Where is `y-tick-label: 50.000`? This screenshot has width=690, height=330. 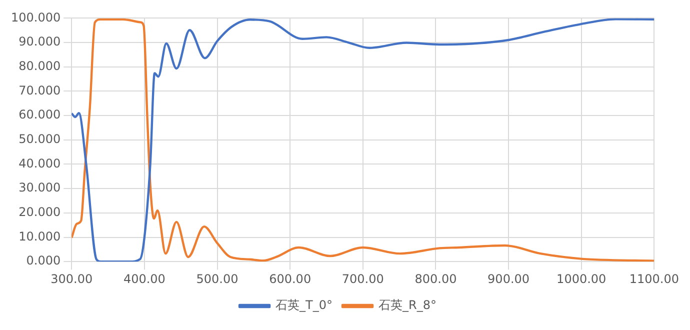
y-tick-label: 50.000 is located at coordinates (39, 139).